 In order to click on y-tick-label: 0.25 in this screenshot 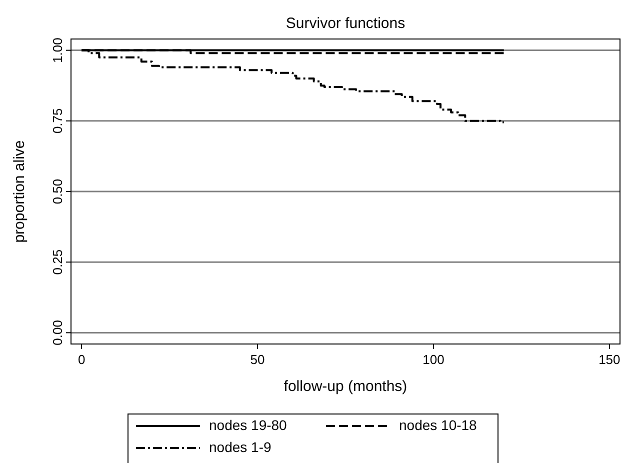, I will do `click(57, 262)`.